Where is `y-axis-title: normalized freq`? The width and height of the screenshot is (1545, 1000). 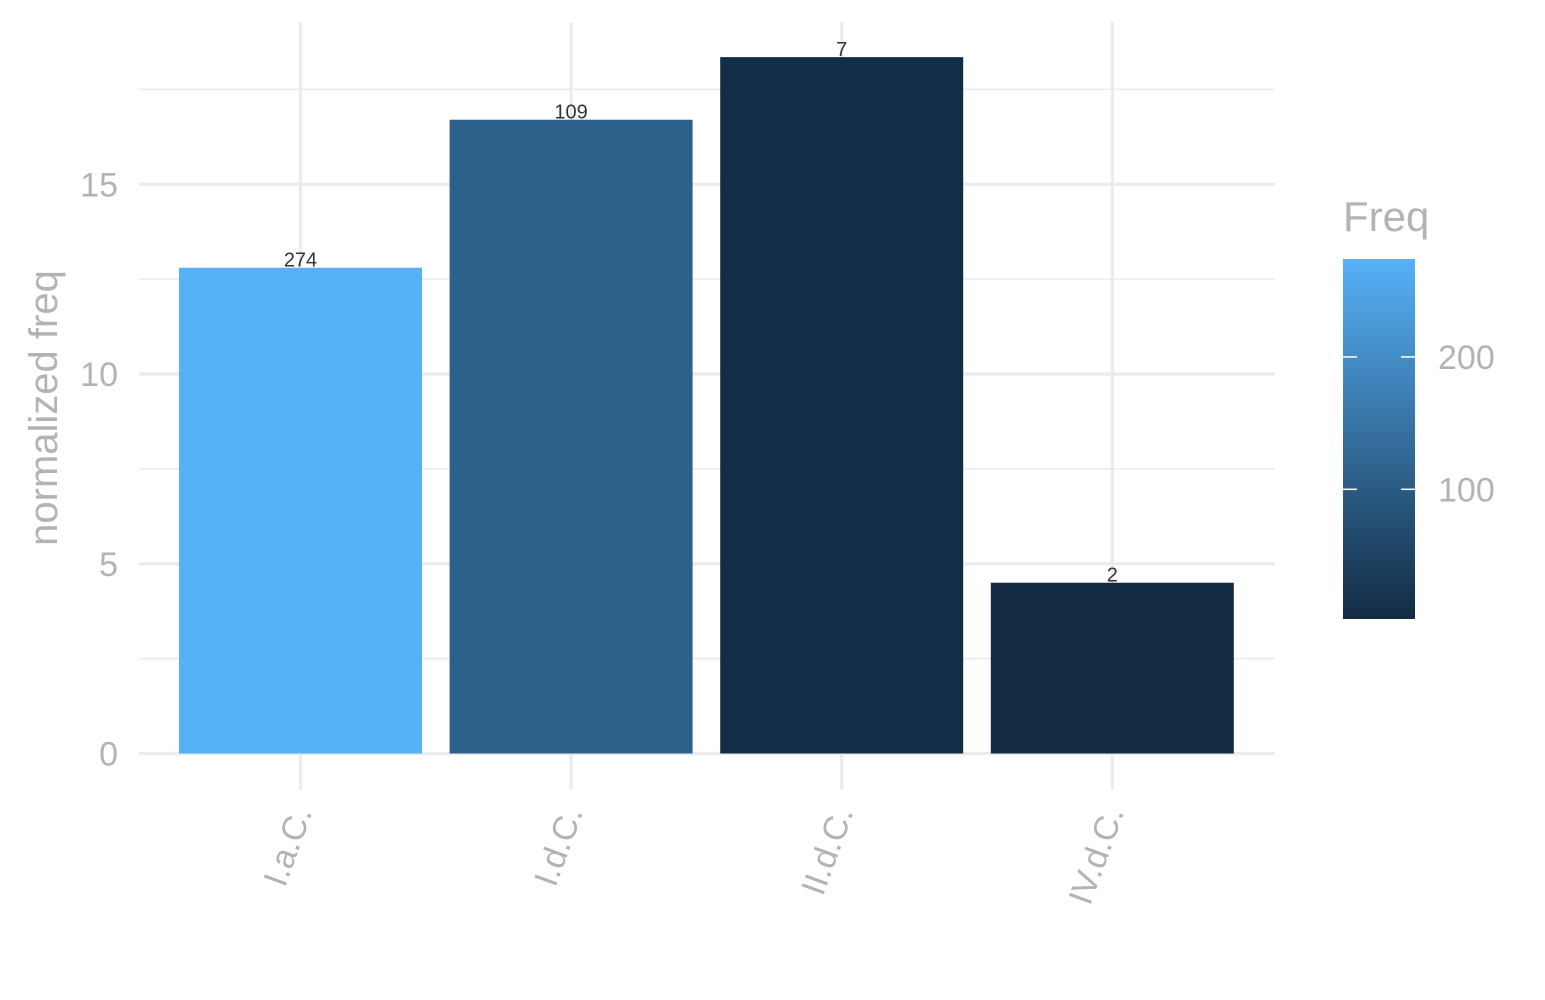 y-axis-title: normalized freq is located at coordinates (44, 408).